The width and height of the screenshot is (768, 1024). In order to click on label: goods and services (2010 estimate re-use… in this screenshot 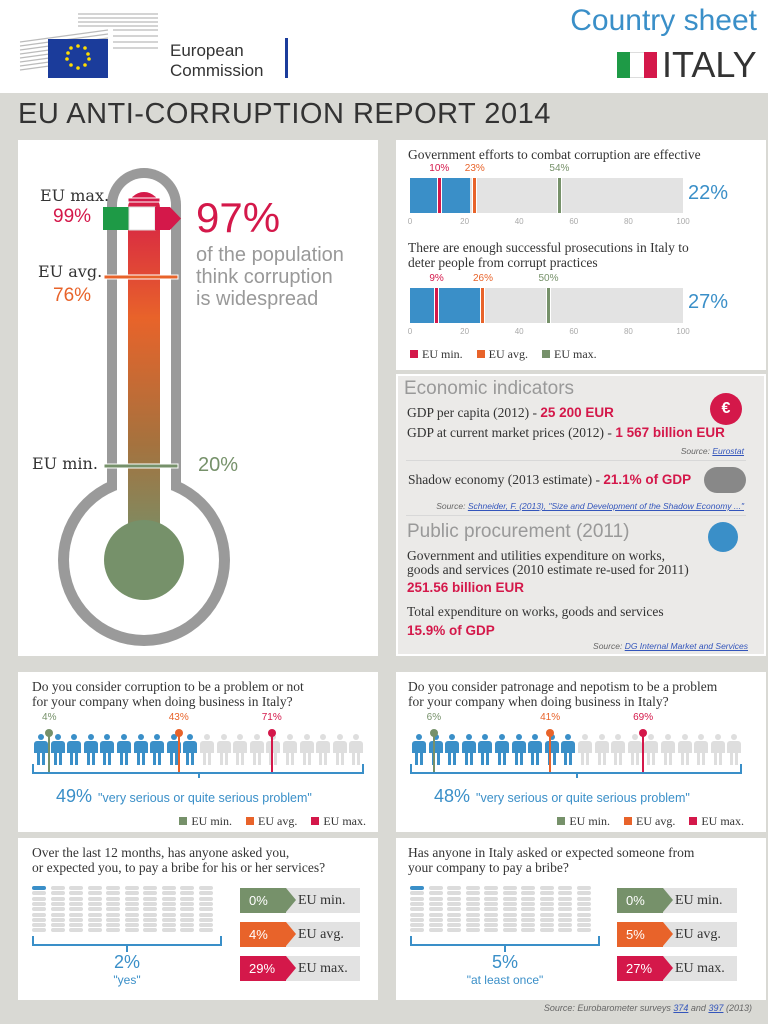, I will do `click(548, 569)`.